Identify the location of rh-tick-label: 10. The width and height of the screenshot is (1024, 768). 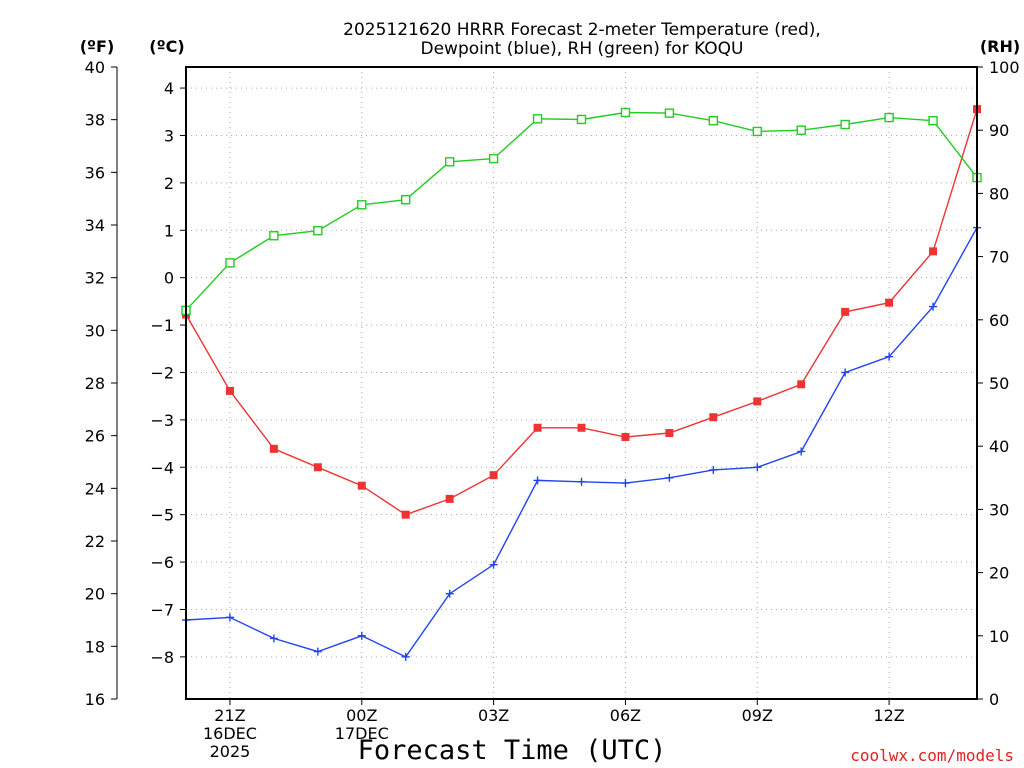
(999, 636).